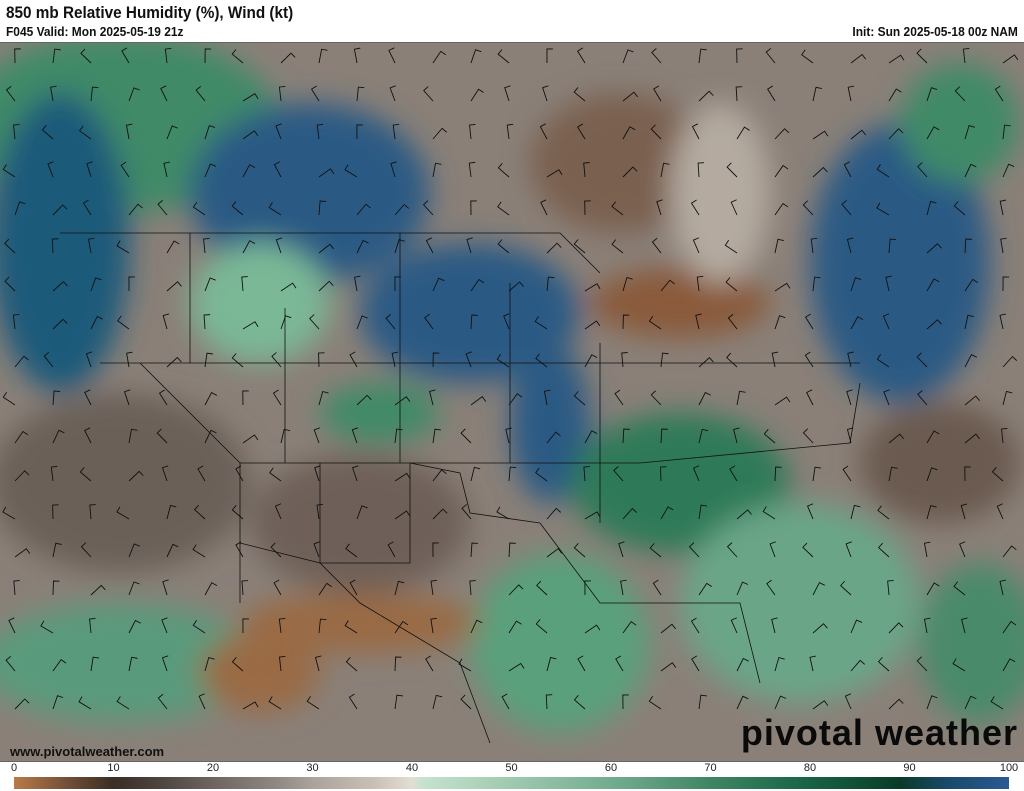  Describe the element at coordinates (909, 768) in the screenshot. I see `colorbar-tick-label: 90` at that location.